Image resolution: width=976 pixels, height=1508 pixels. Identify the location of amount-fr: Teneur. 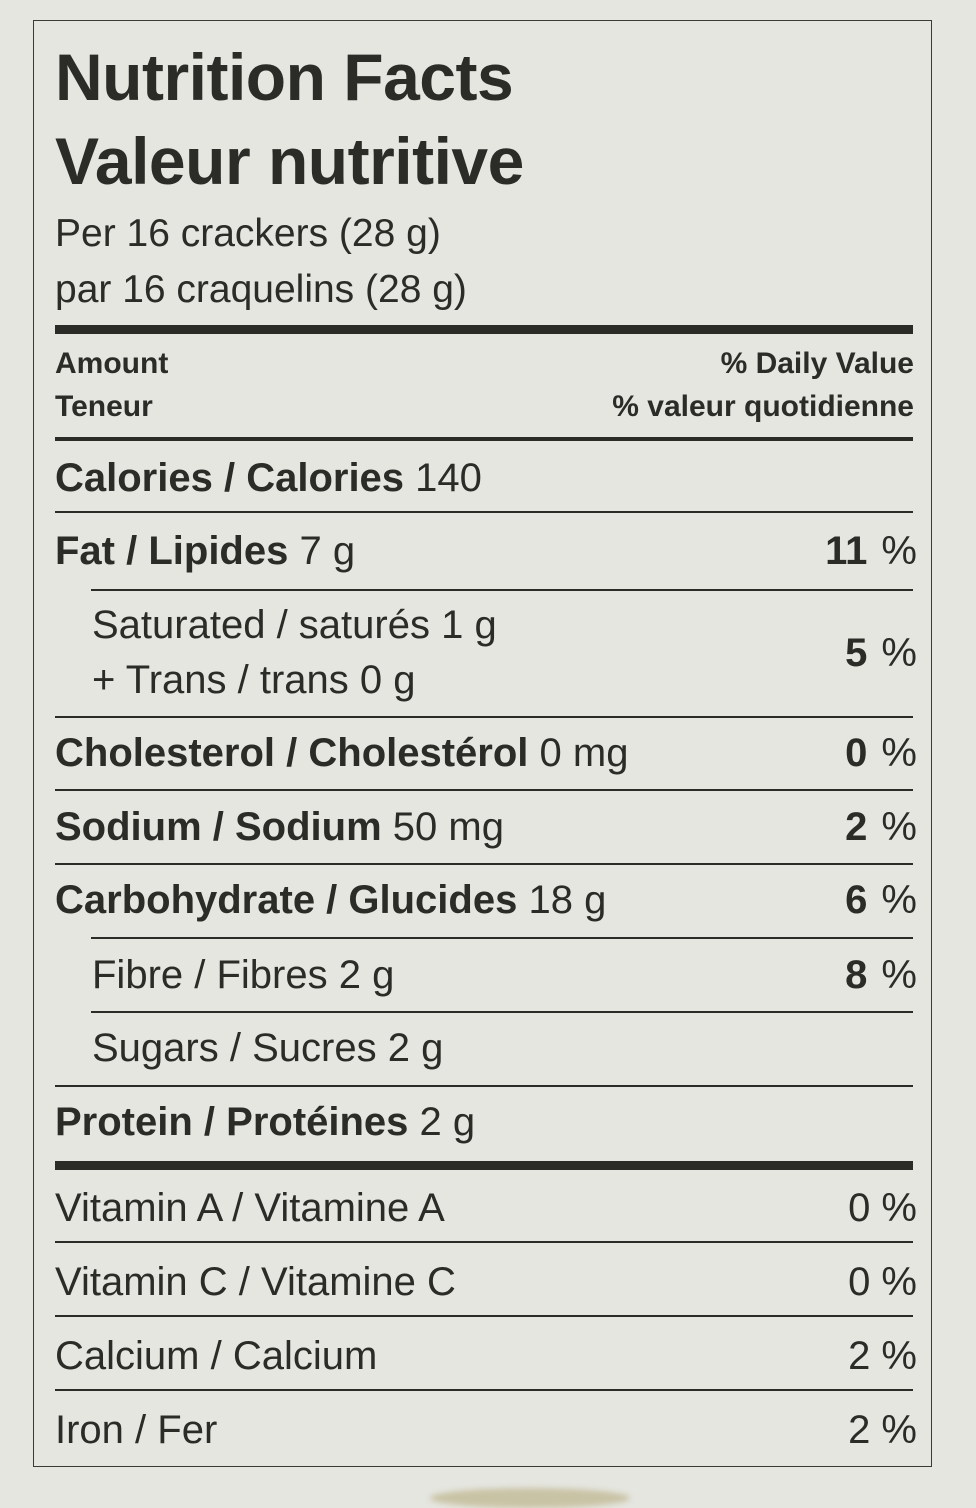
(104, 406).